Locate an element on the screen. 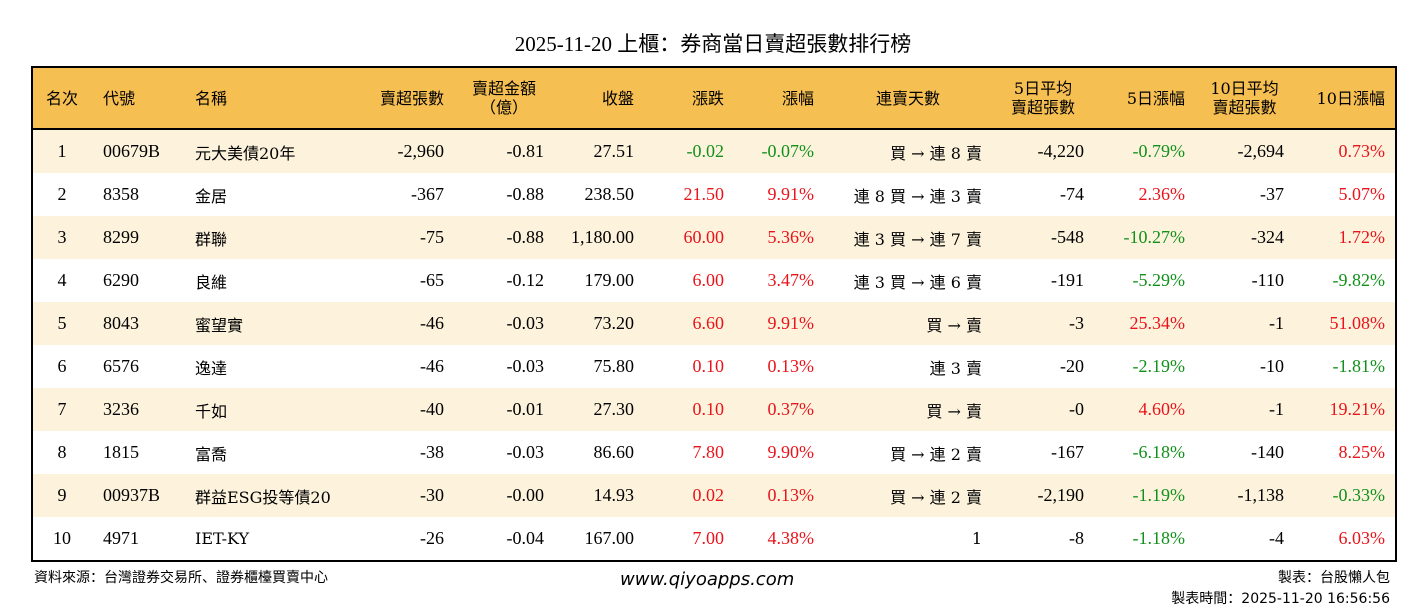 The height and width of the screenshot is (612, 1426). cell-change-pct: 0.13% is located at coordinates (791, 366).